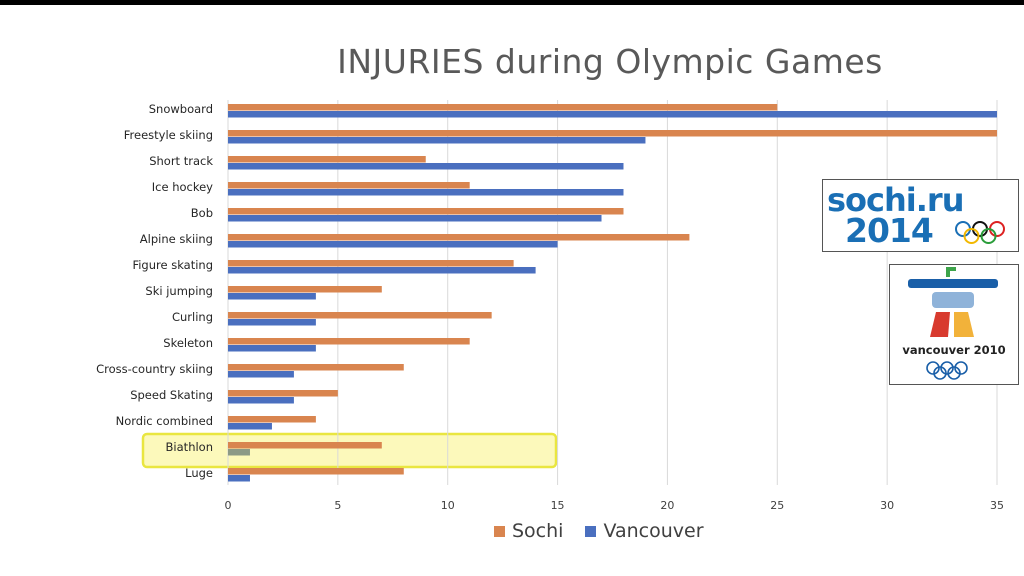  Describe the element at coordinates (415, 218) in the screenshot. I see `vancouver-bar-bob` at that location.